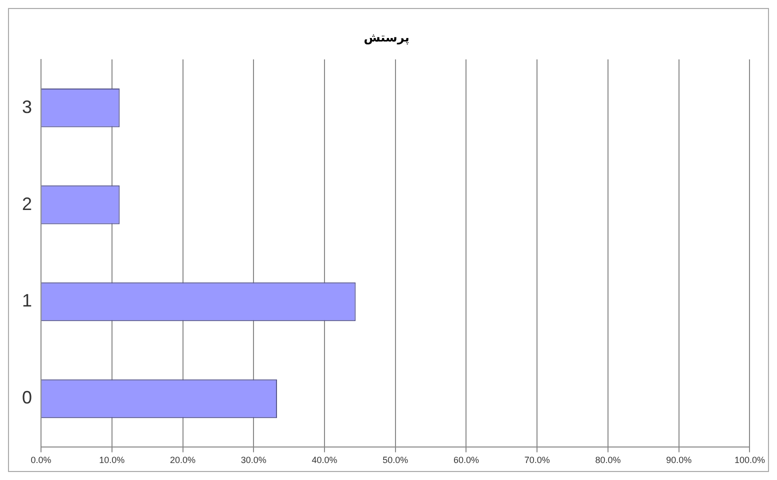  I want to click on x-tick-label: 50.0%, so click(395, 460).